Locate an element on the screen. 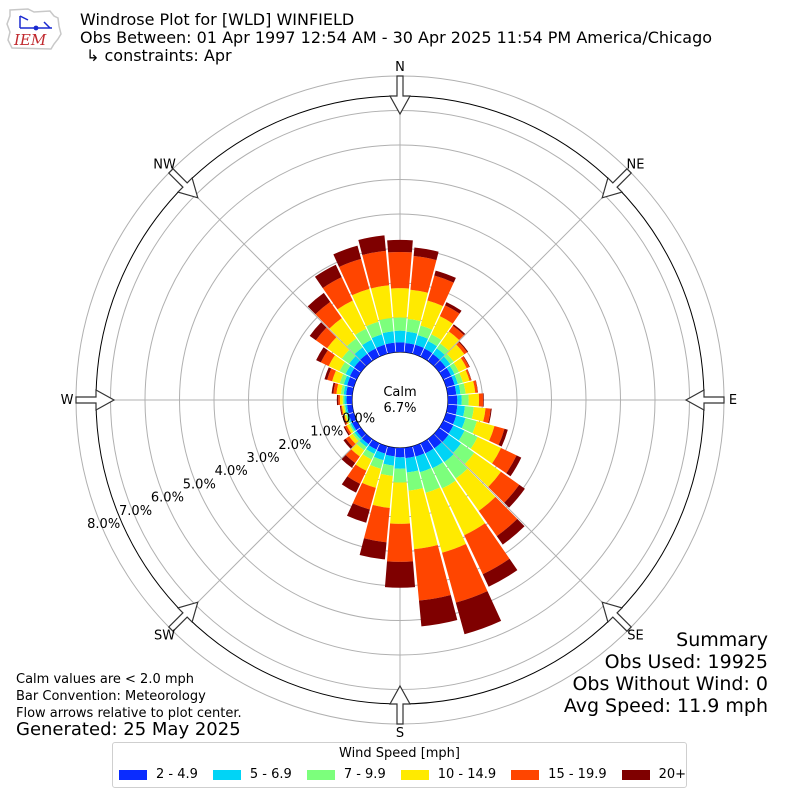 Image resolution: width=800 pixels, height=800 pixels. bar-convention-note: Bar Convention: Meteorology is located at coordinates (111, 696).